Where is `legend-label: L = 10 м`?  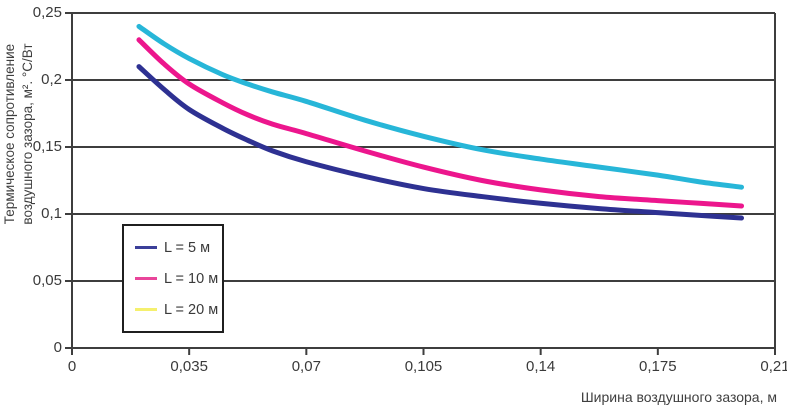 legend-label: L = 10 м is located at coordinates (191, 278).